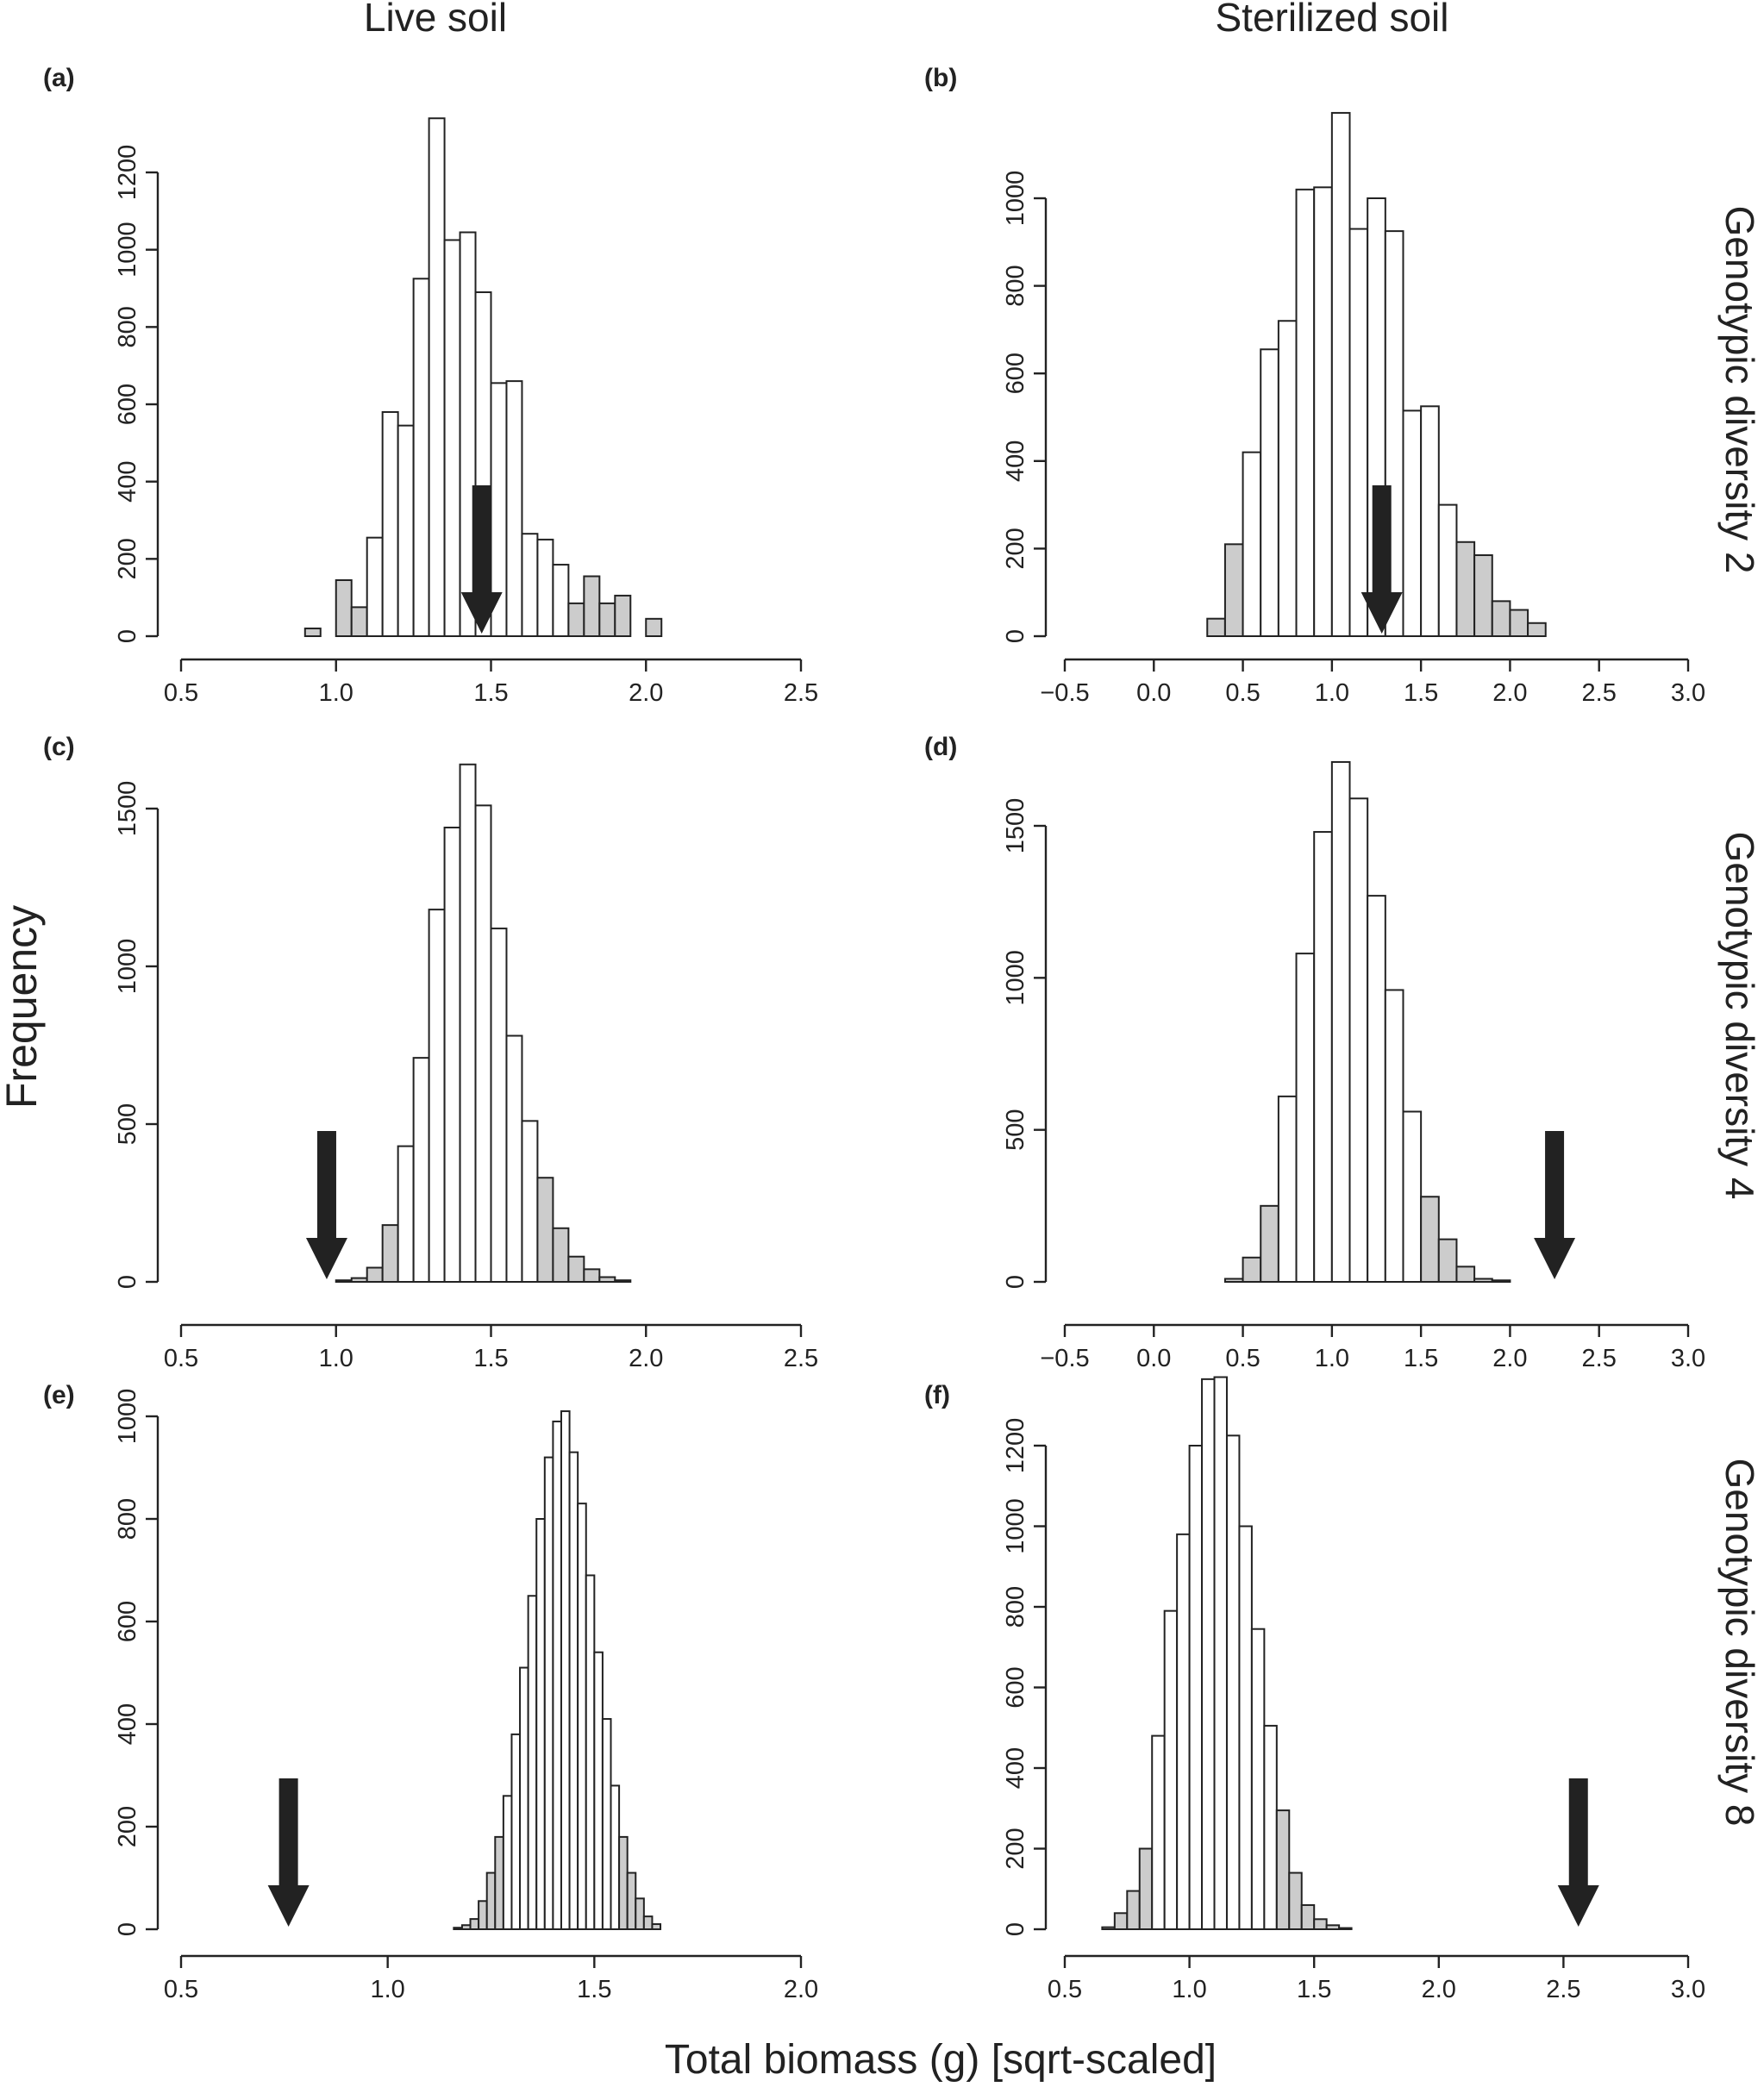 Image resolution: width=1764 pixels, height=2087 pixels. Describe the element at coordinates (1153, 693) in the screenshot. I see `x-tick-label: 0.0` at that location.